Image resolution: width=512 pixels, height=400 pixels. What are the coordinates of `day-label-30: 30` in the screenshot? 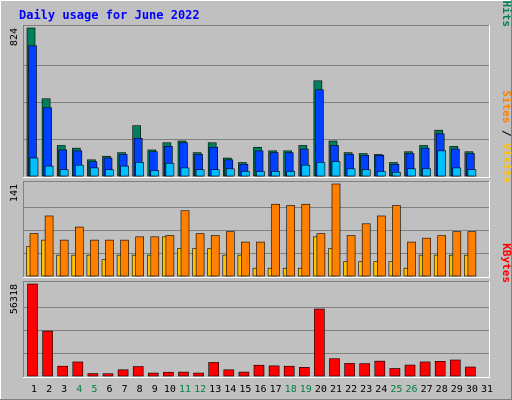 It's located at (472, 389).